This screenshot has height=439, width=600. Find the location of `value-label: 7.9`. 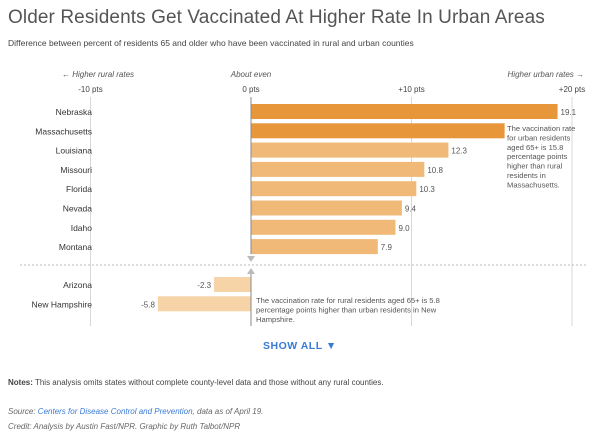

value-label: 7.9 is located at coordinates (387, 247).